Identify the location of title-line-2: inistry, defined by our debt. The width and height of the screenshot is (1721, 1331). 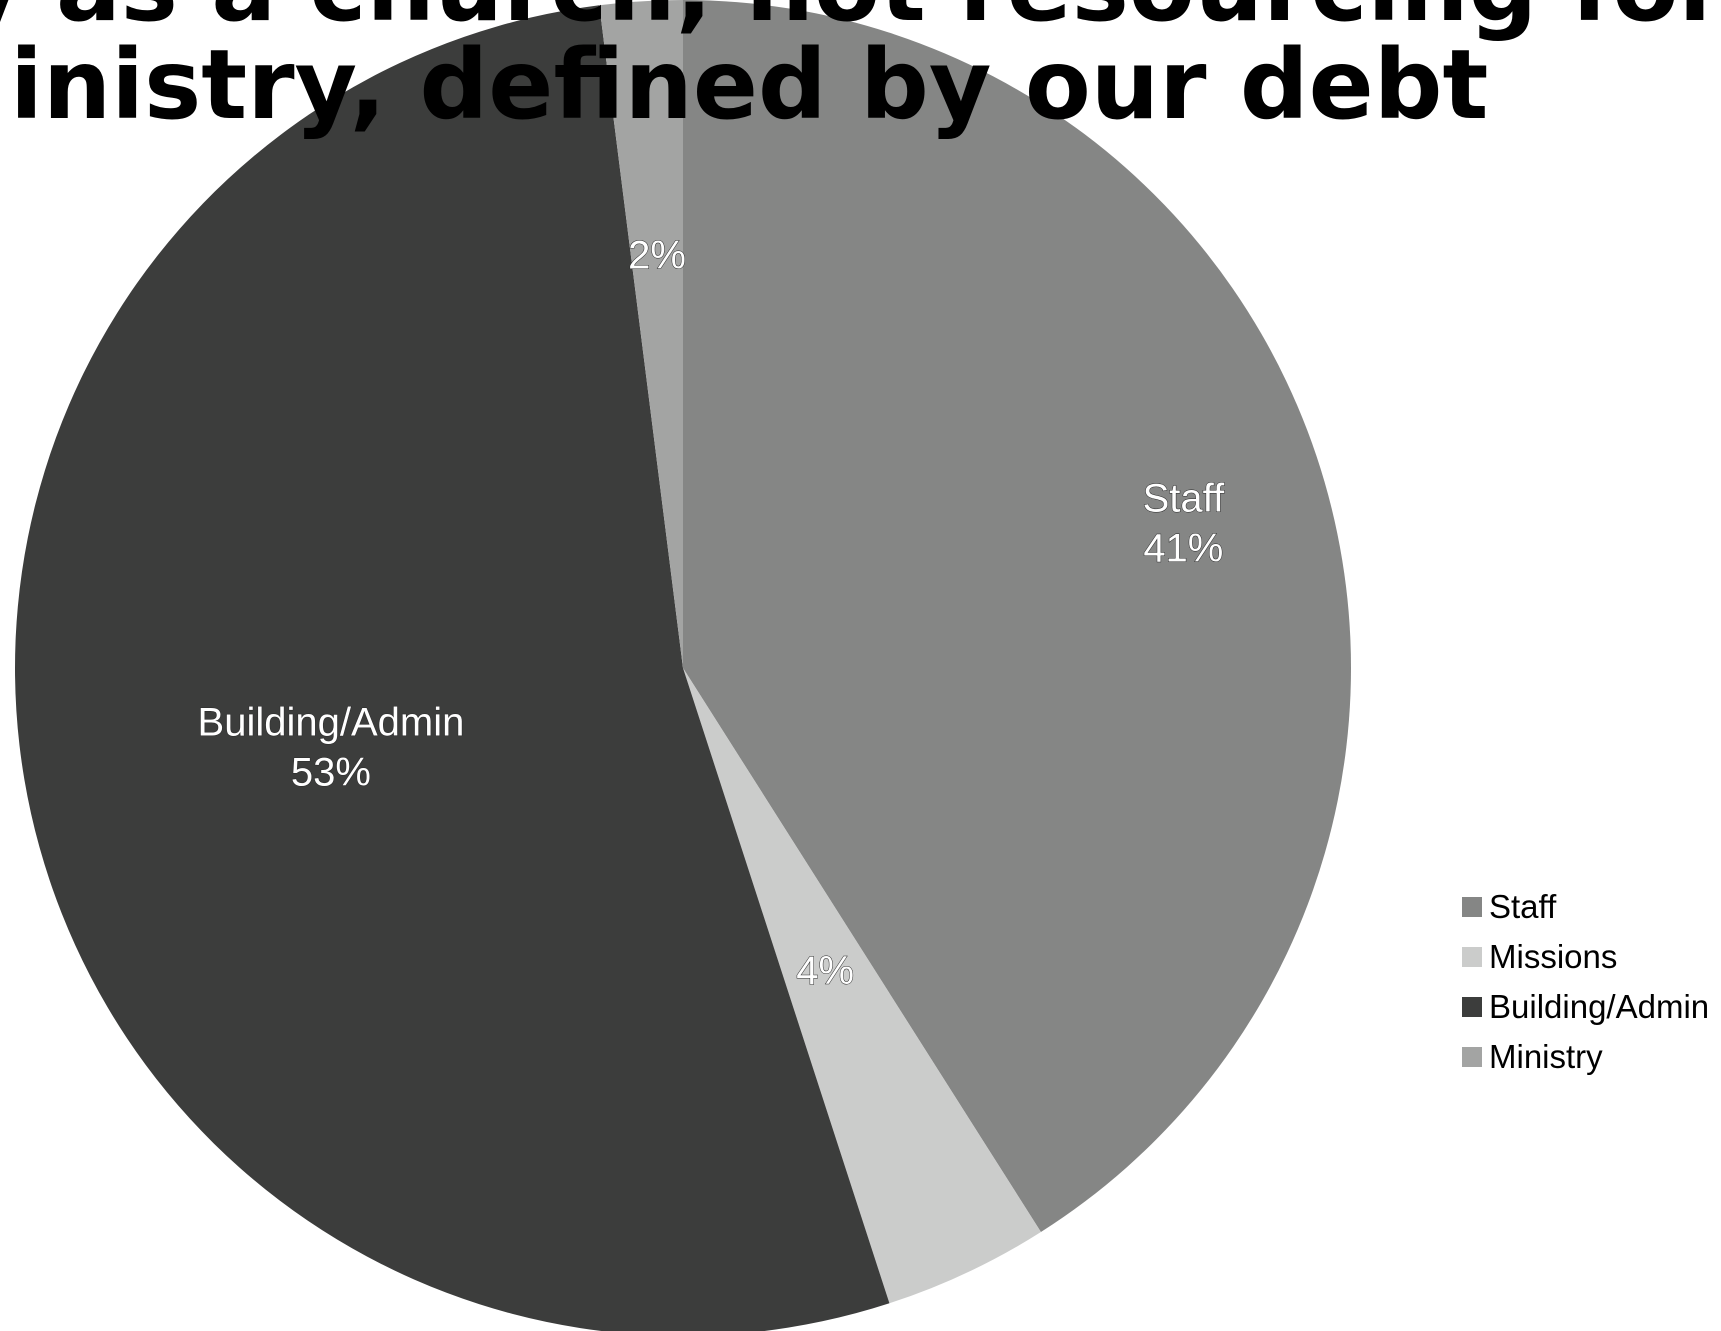
(749, 85).